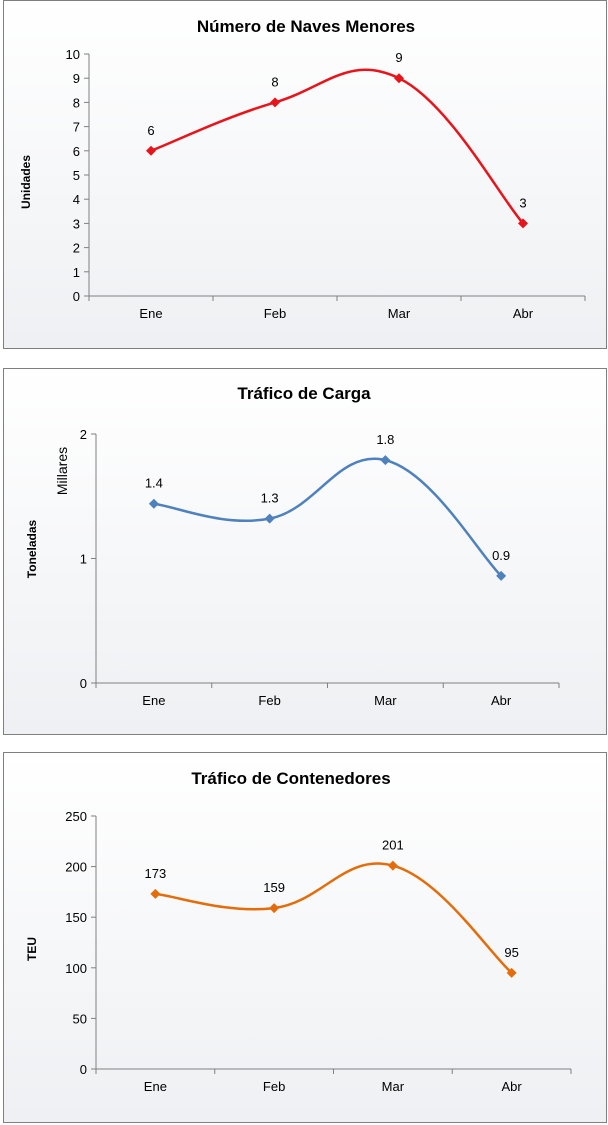  What do you see at coordinates (26, 182) in the screenshot?
I see `y-axis-label: Unidades` at bounding box center [26, 182].